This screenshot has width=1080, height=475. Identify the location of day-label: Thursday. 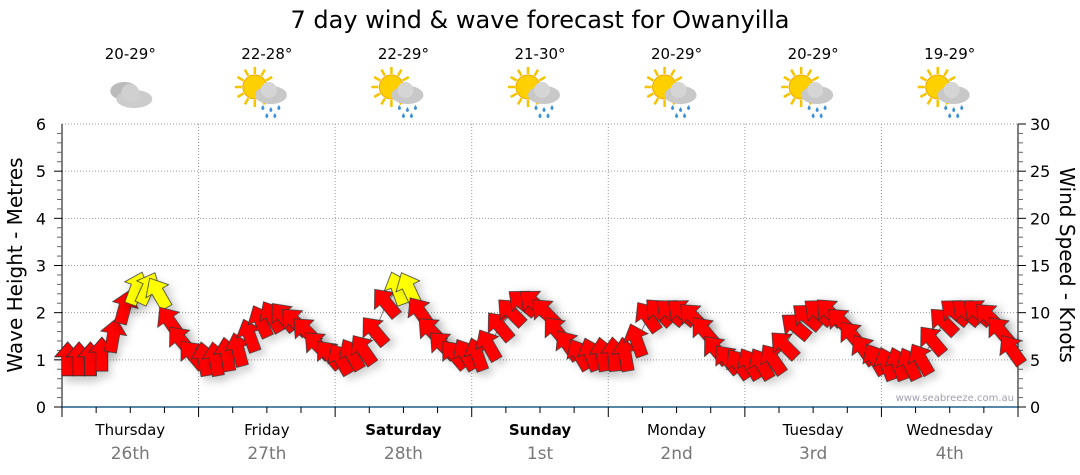
(129, 430).